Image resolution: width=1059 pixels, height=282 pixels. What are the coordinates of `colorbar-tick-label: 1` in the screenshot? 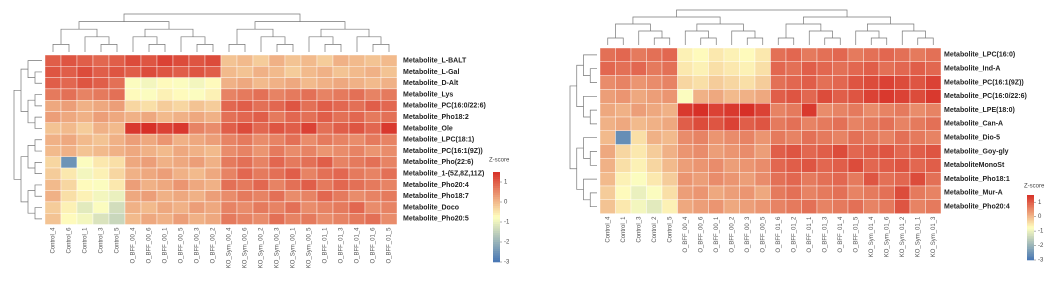 It's located at (506, 183).